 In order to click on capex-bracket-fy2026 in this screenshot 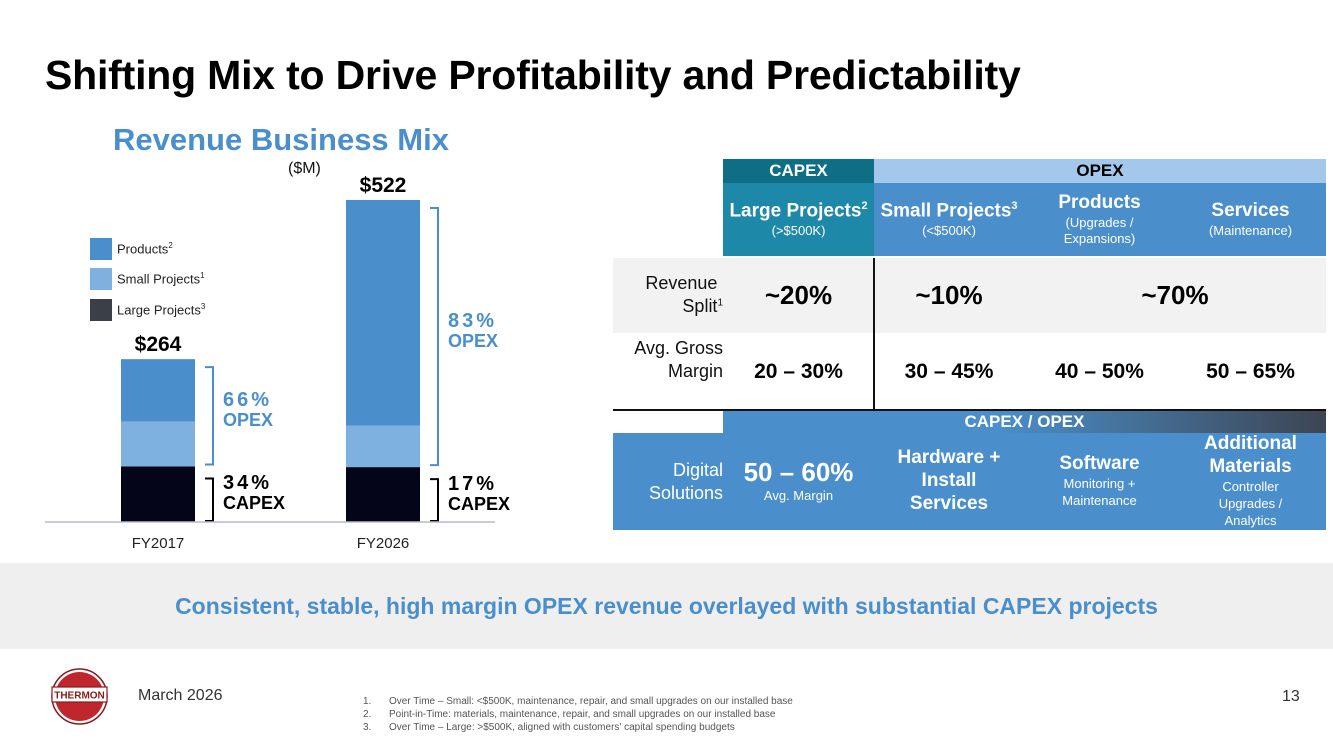, I will do `click(434, 500)`.